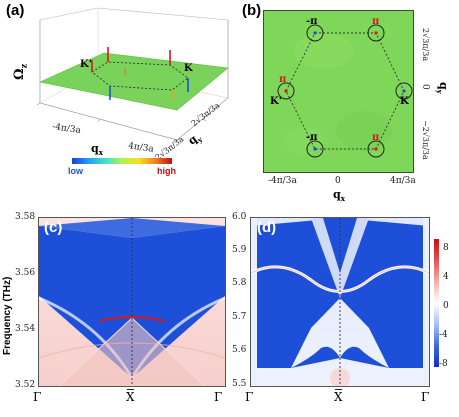  Describe the element at coordinates (338, 397) in the screenshot. I see `panel-d-x-tick: X` at that location.